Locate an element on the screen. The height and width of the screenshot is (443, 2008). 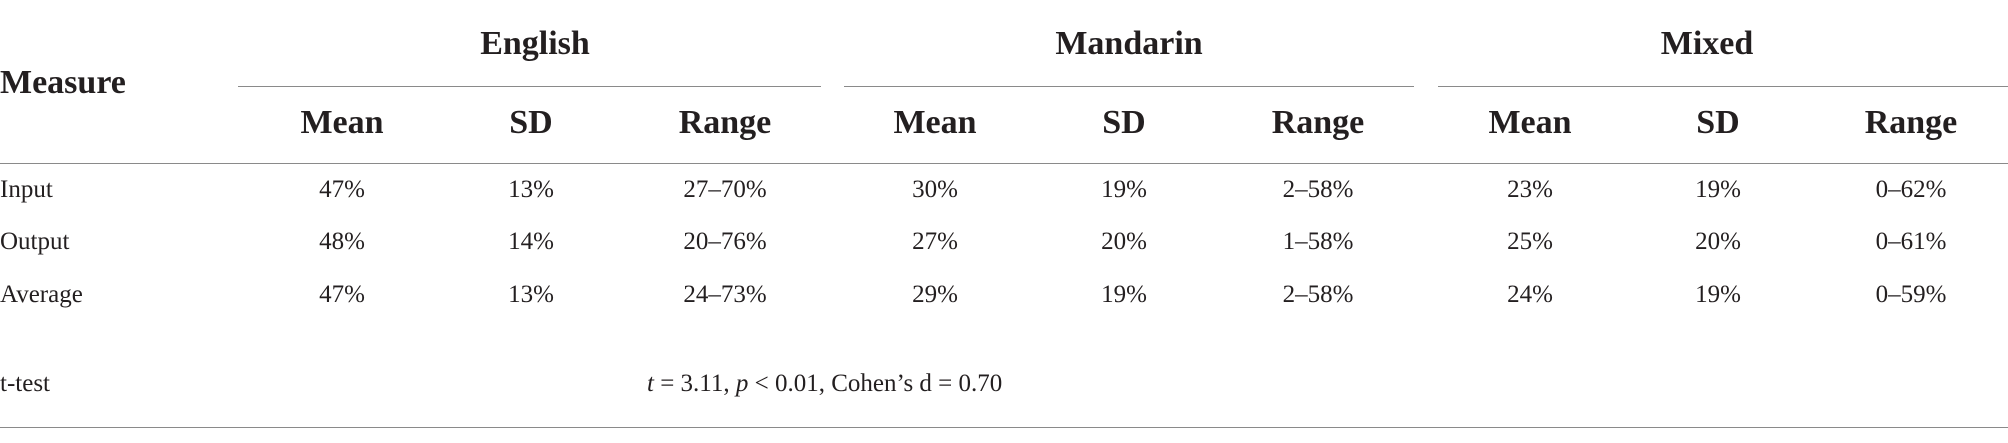
table-cell: 27–70% is located at coordinates (725, 189).